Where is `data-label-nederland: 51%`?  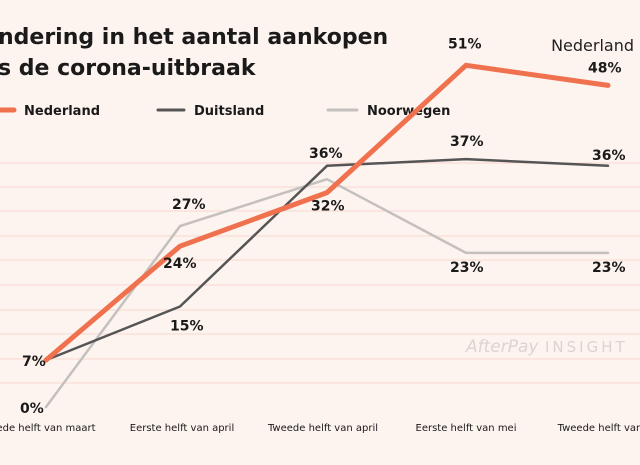
data-label-nederland: 51% is located at coordinates (465, 44).